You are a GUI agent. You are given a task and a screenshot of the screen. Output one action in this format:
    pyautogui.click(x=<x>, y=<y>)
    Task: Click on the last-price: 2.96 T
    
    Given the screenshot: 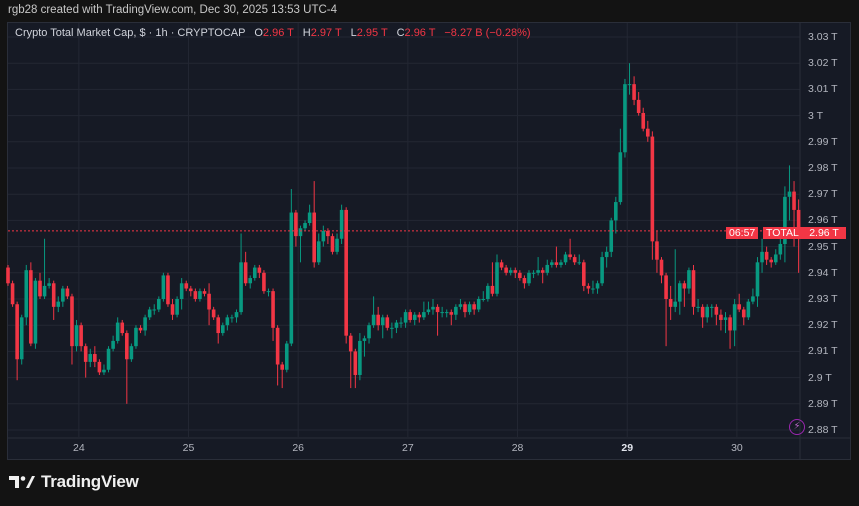 What is the action you would take?
    pyautogui.click(x=824, y=233)
    